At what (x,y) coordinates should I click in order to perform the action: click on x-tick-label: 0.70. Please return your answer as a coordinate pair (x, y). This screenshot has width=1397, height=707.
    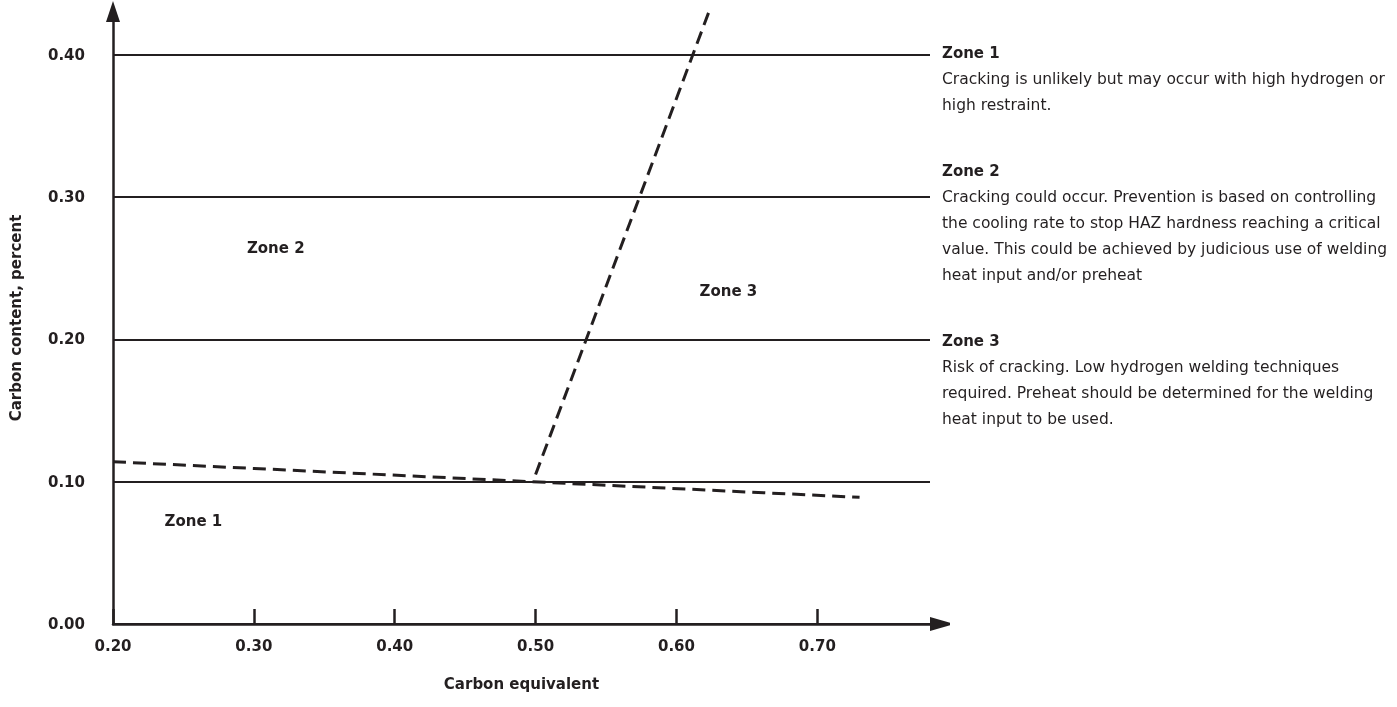
    Looking at the image, I should click on (817, 645).